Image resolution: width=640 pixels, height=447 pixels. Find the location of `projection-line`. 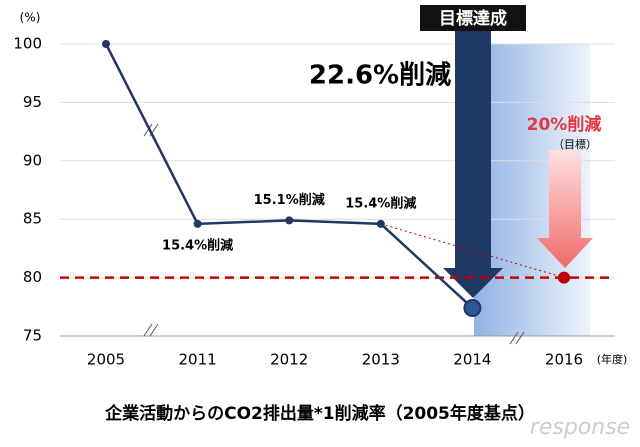

projection-line is located at coordinates (472, 251).